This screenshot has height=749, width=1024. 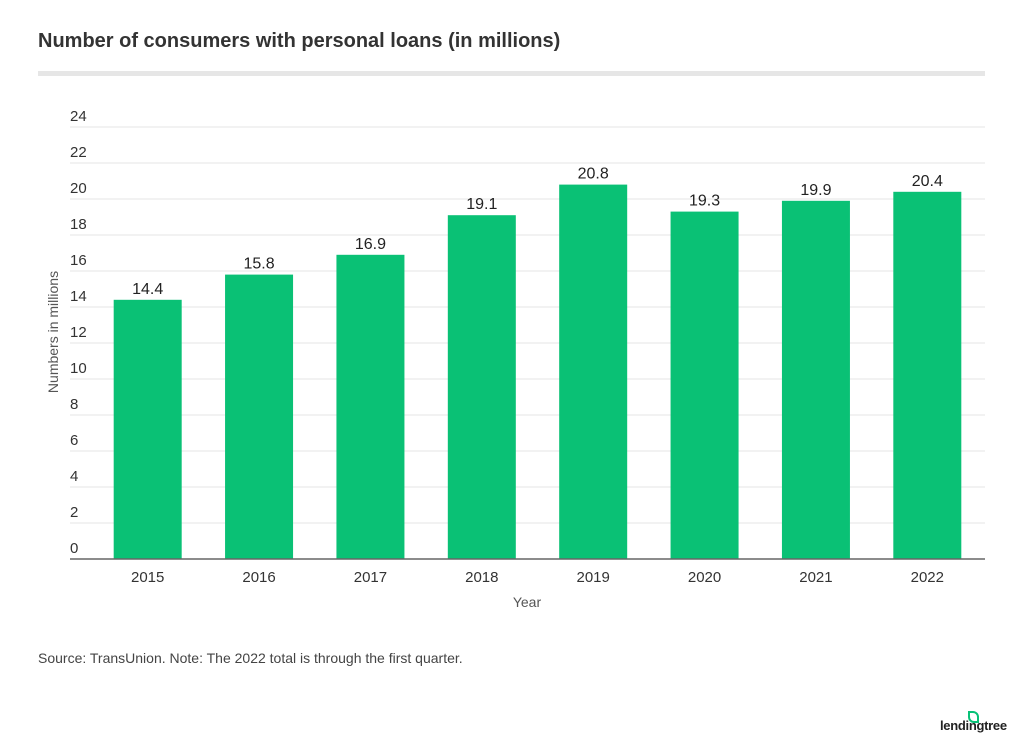 What do you see at coordinates (481, 204) in the screenshot?
I see `data-label: 19.1` at bounding box center [481, 204].